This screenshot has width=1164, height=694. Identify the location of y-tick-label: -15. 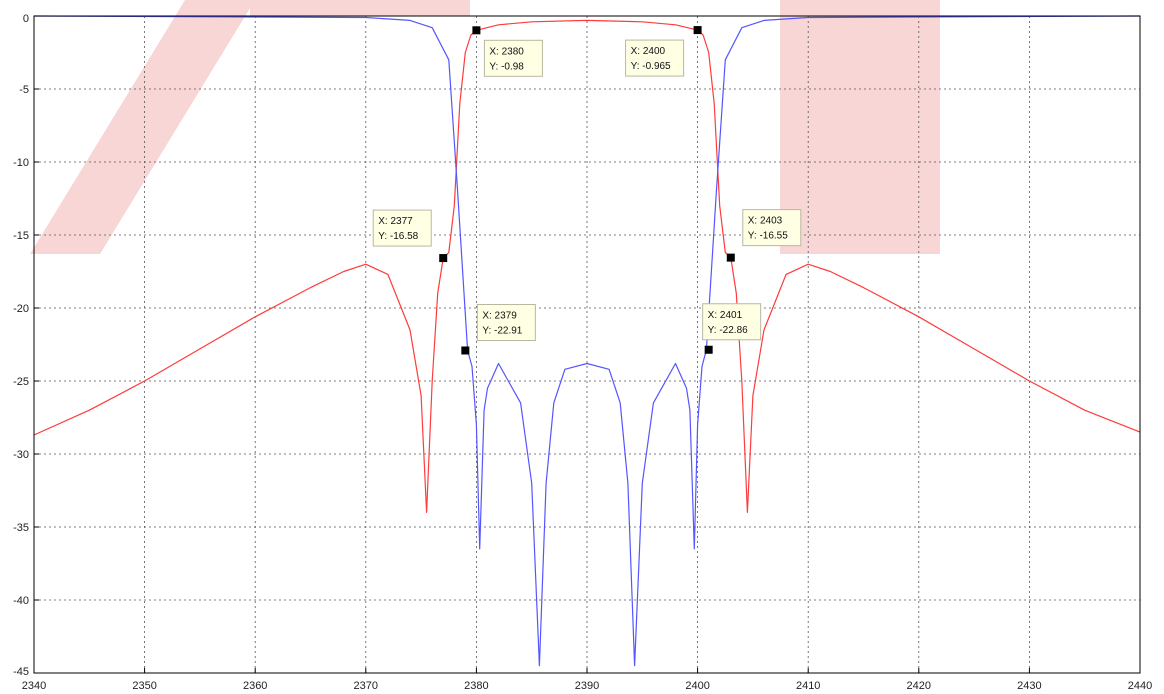
(21, 236).